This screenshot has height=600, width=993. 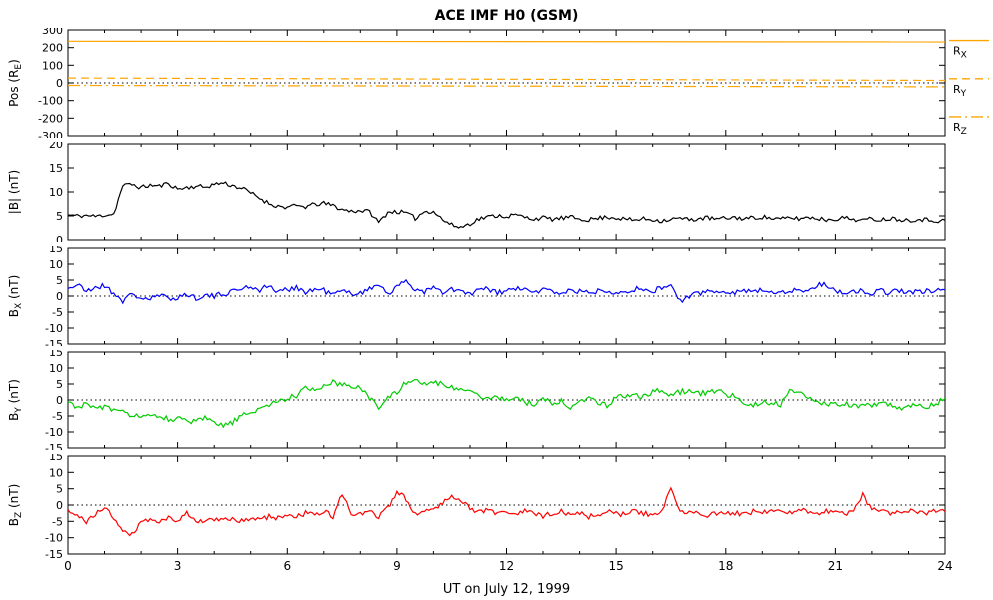 What do you see at coordinates (506, 566) in the screenshot?
I see `svg-text: 12` at bounding box center [506, 566].